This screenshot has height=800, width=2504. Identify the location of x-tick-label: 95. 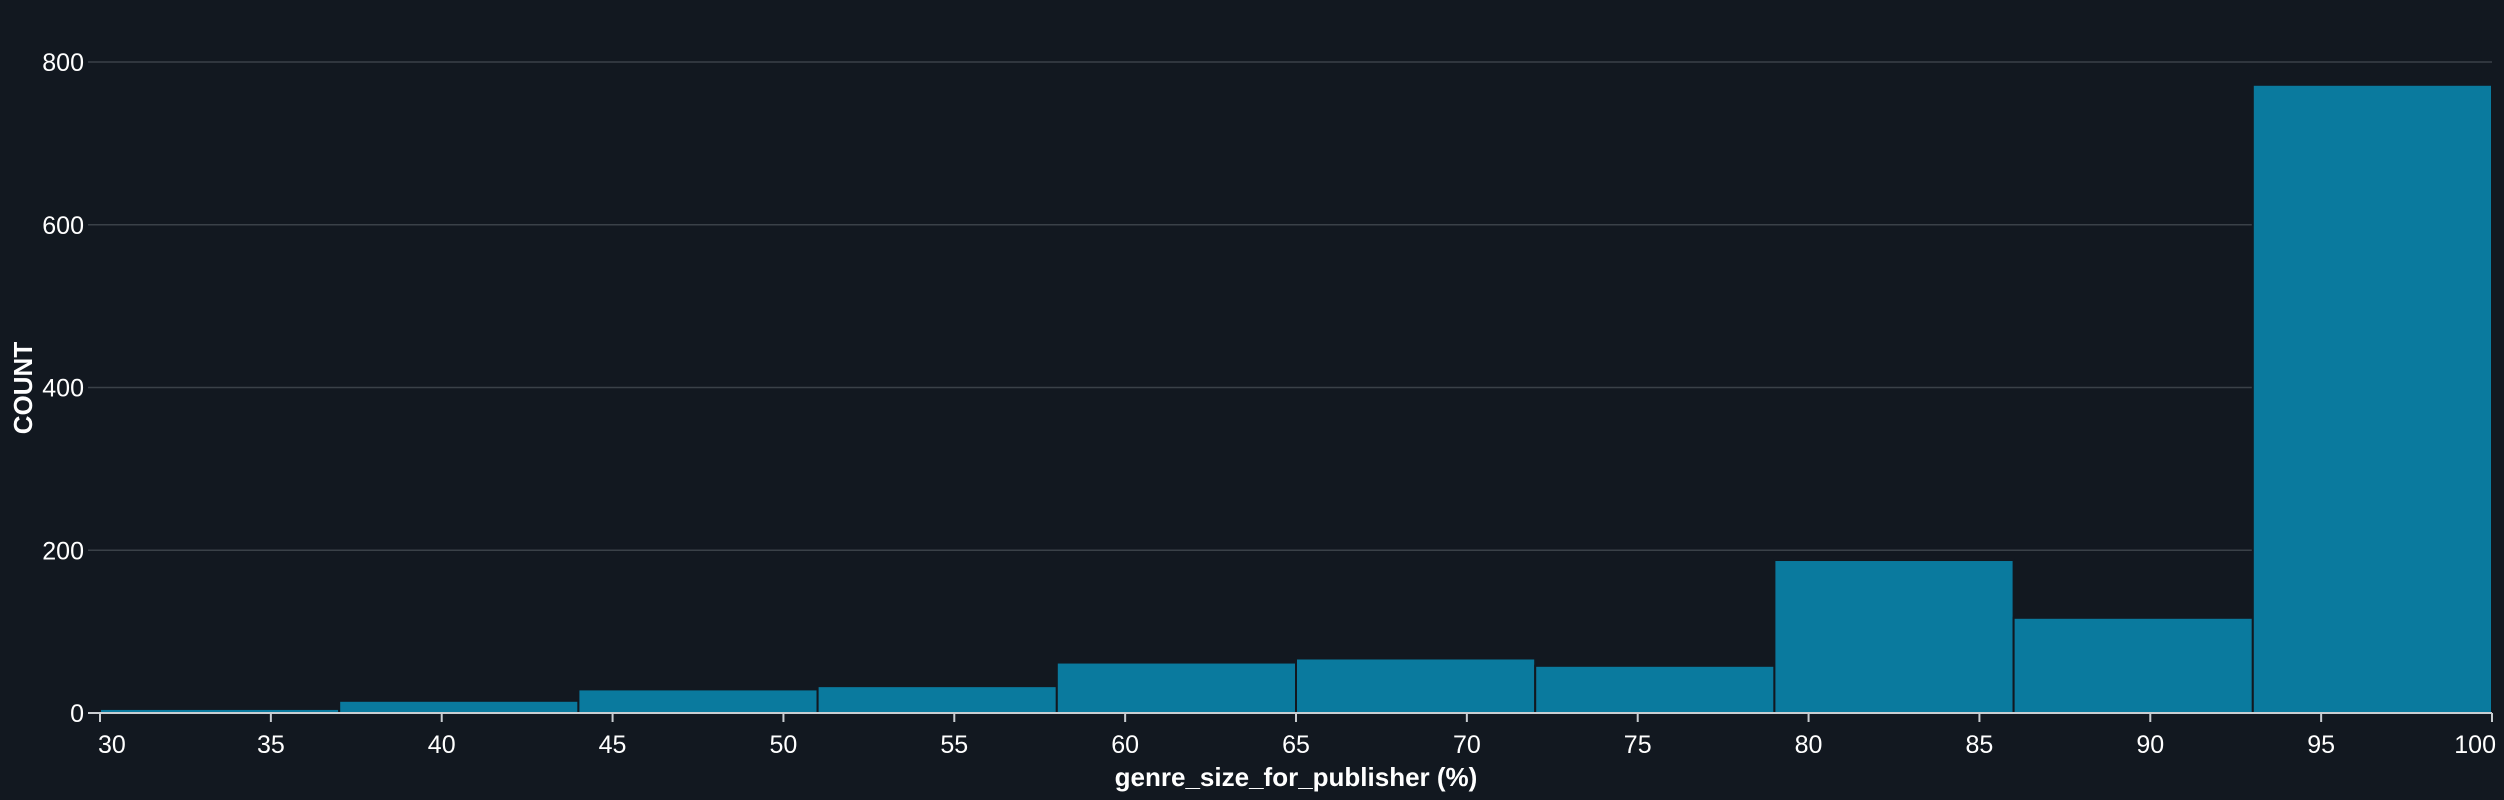
(2321, 745).